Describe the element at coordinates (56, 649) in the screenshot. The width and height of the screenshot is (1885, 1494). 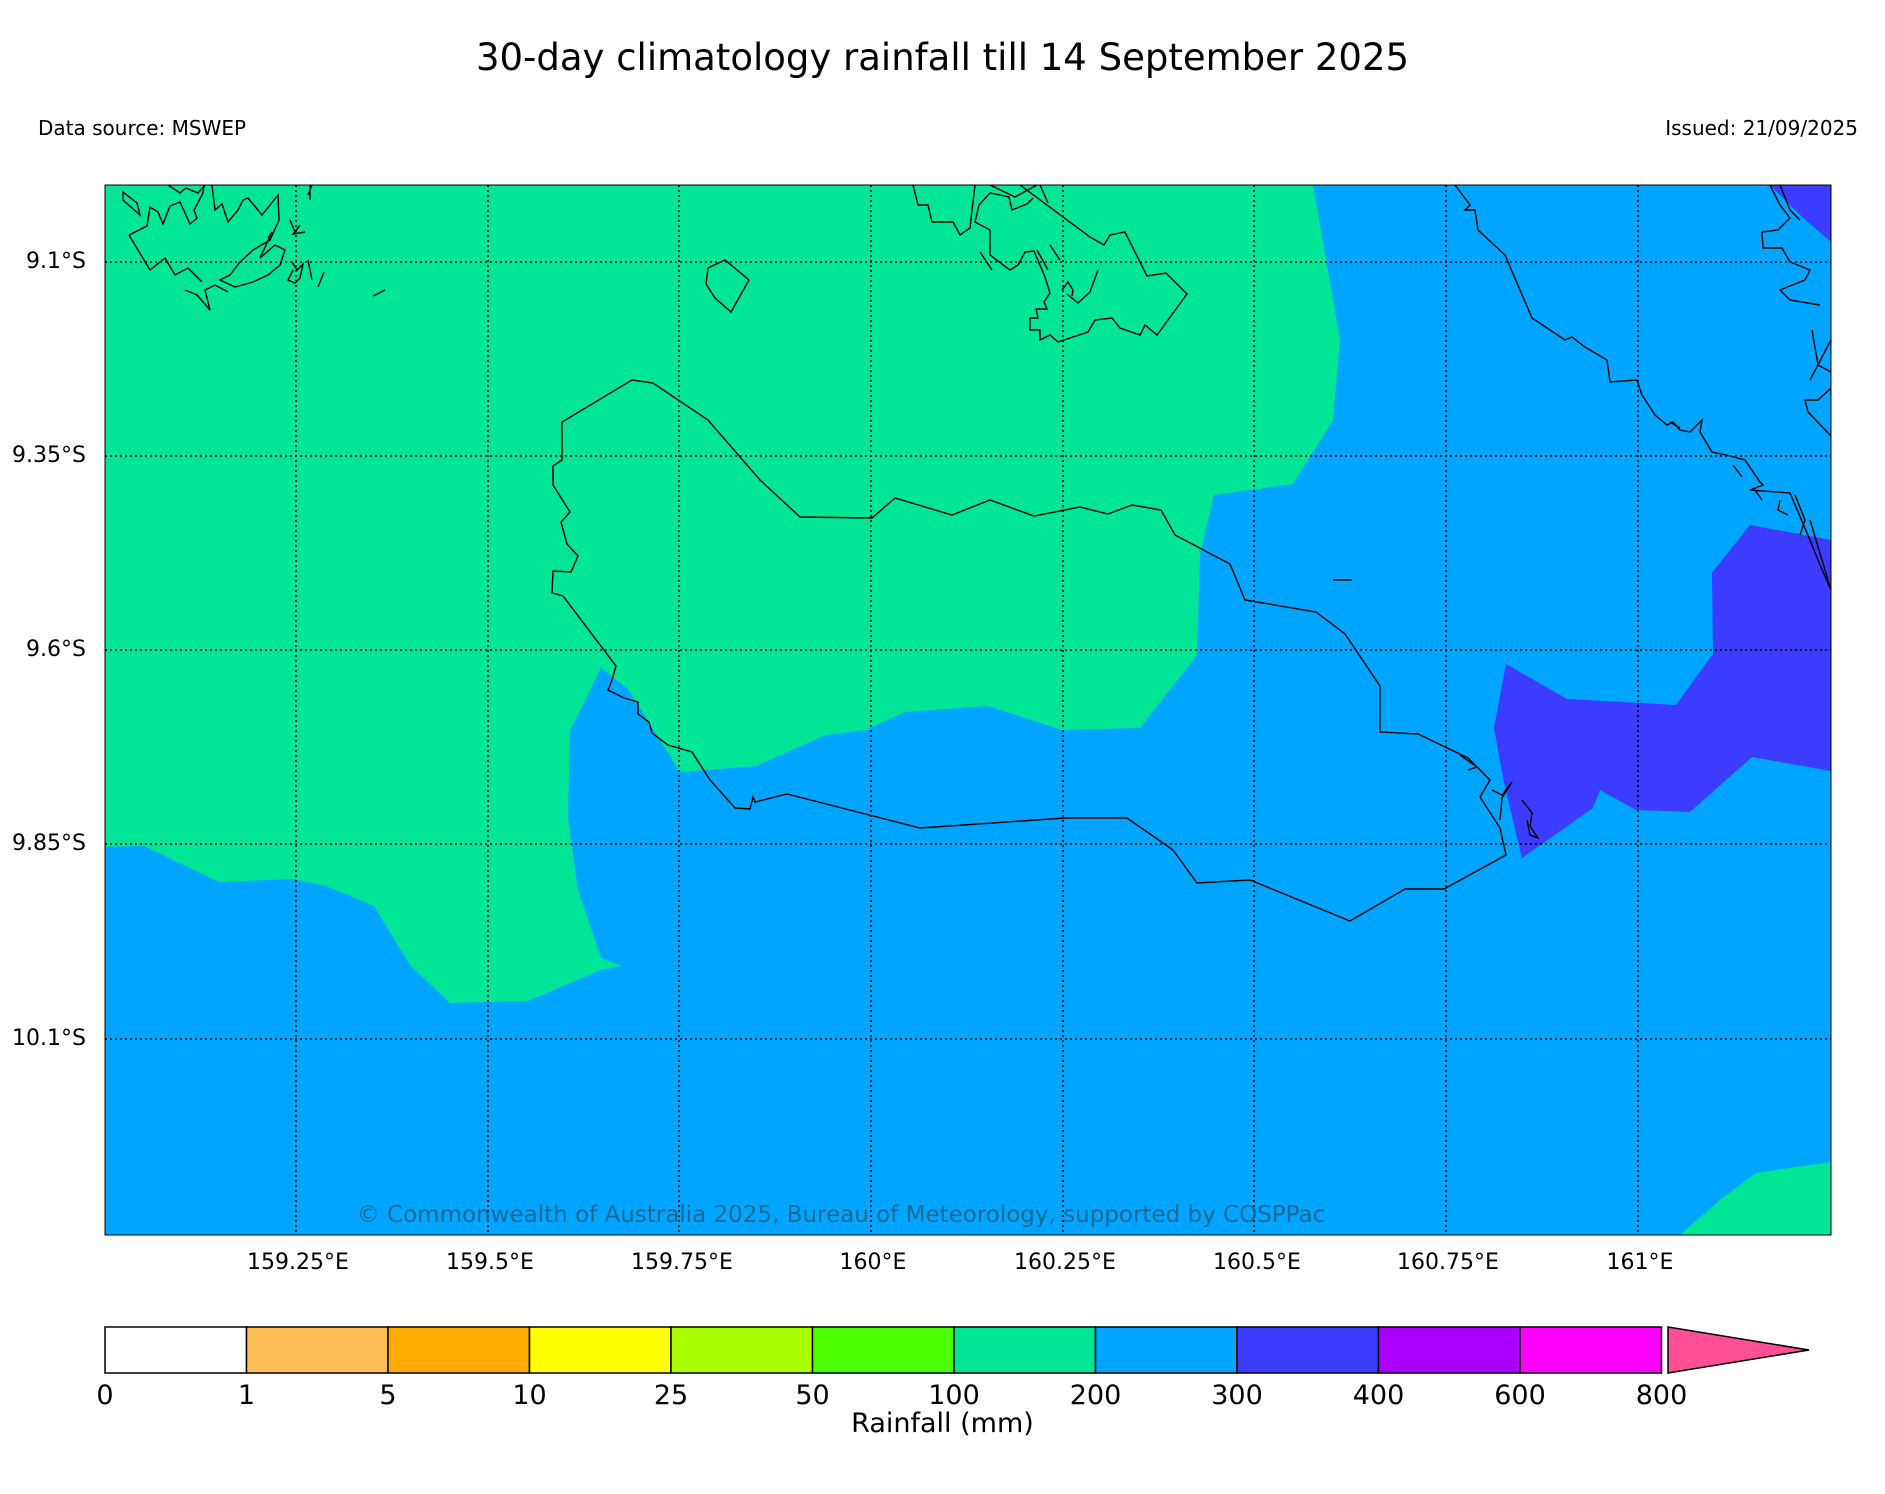
I see `lat-label: 9.6°S` at that location.